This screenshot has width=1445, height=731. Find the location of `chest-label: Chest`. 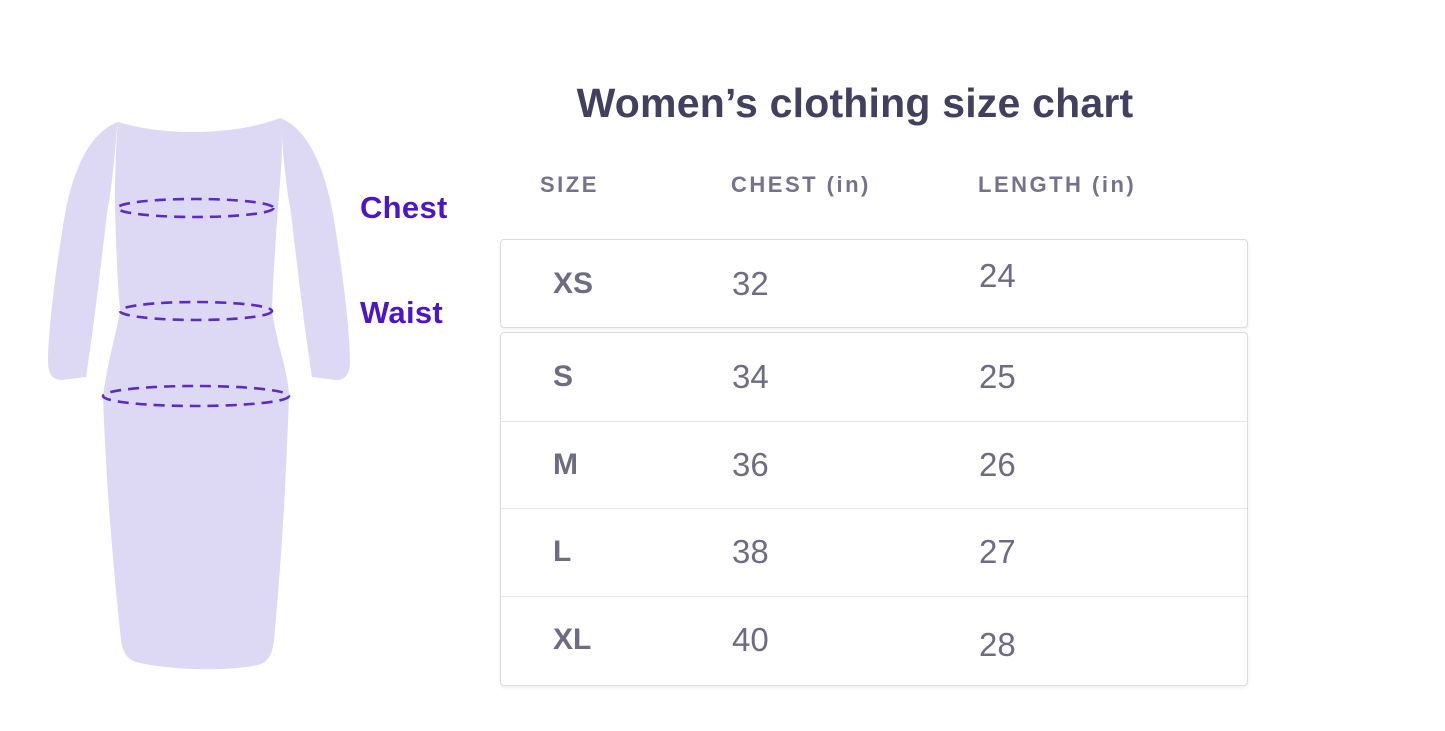

chest-label: Chest is located at coordinates (404, 207).